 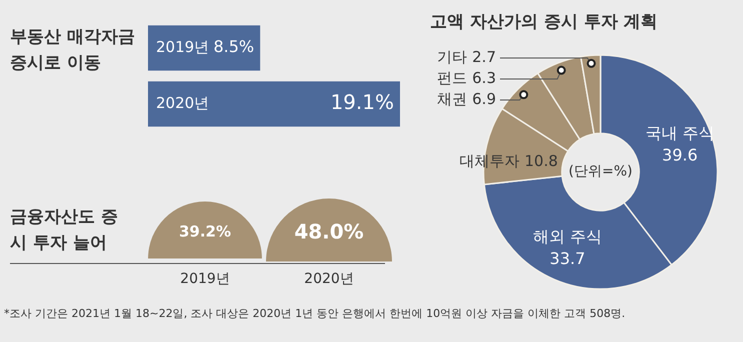 What do you see at coordinates (362, 102) in the screenshot?
I see `data-label: 19.1%` at bounding box center [362, 102].